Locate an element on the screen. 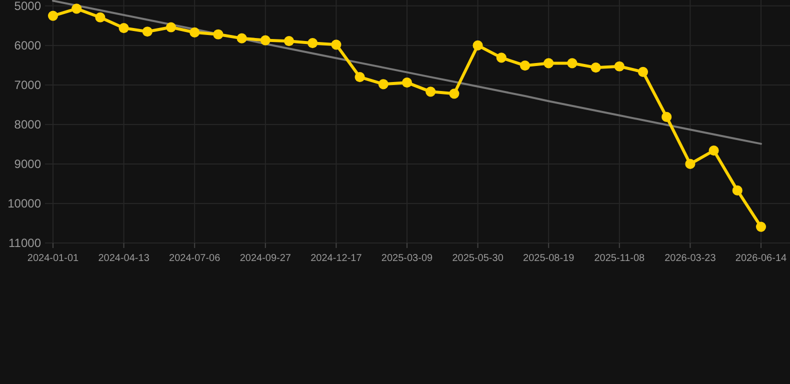  y-tick-label: 6000 is located at coordinates (28, 45).